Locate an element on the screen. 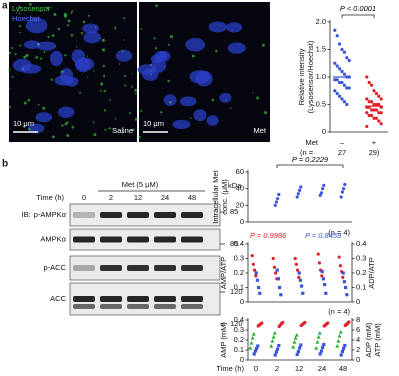 The height and width of the screenshot is (376, 399). p-value: P = 0.2229 is located at coordinates (310, 159).